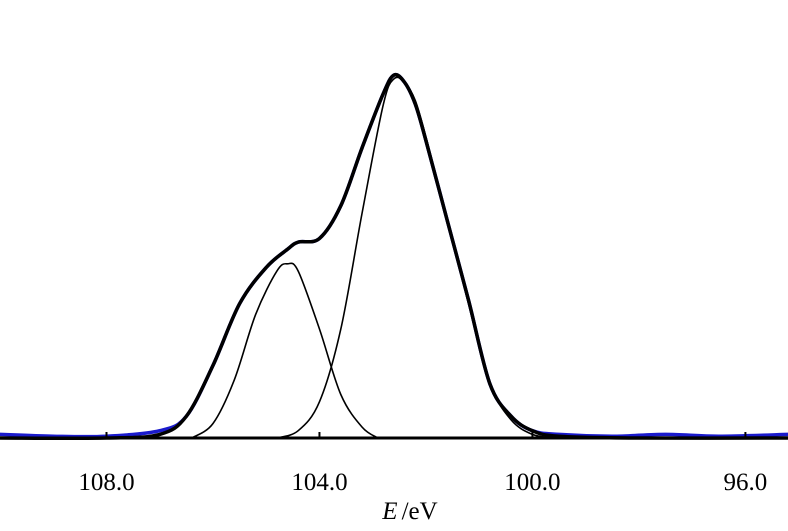 The image size is (788, 531). I want to click on x-axis-label: E/eV, so click(409, 511).